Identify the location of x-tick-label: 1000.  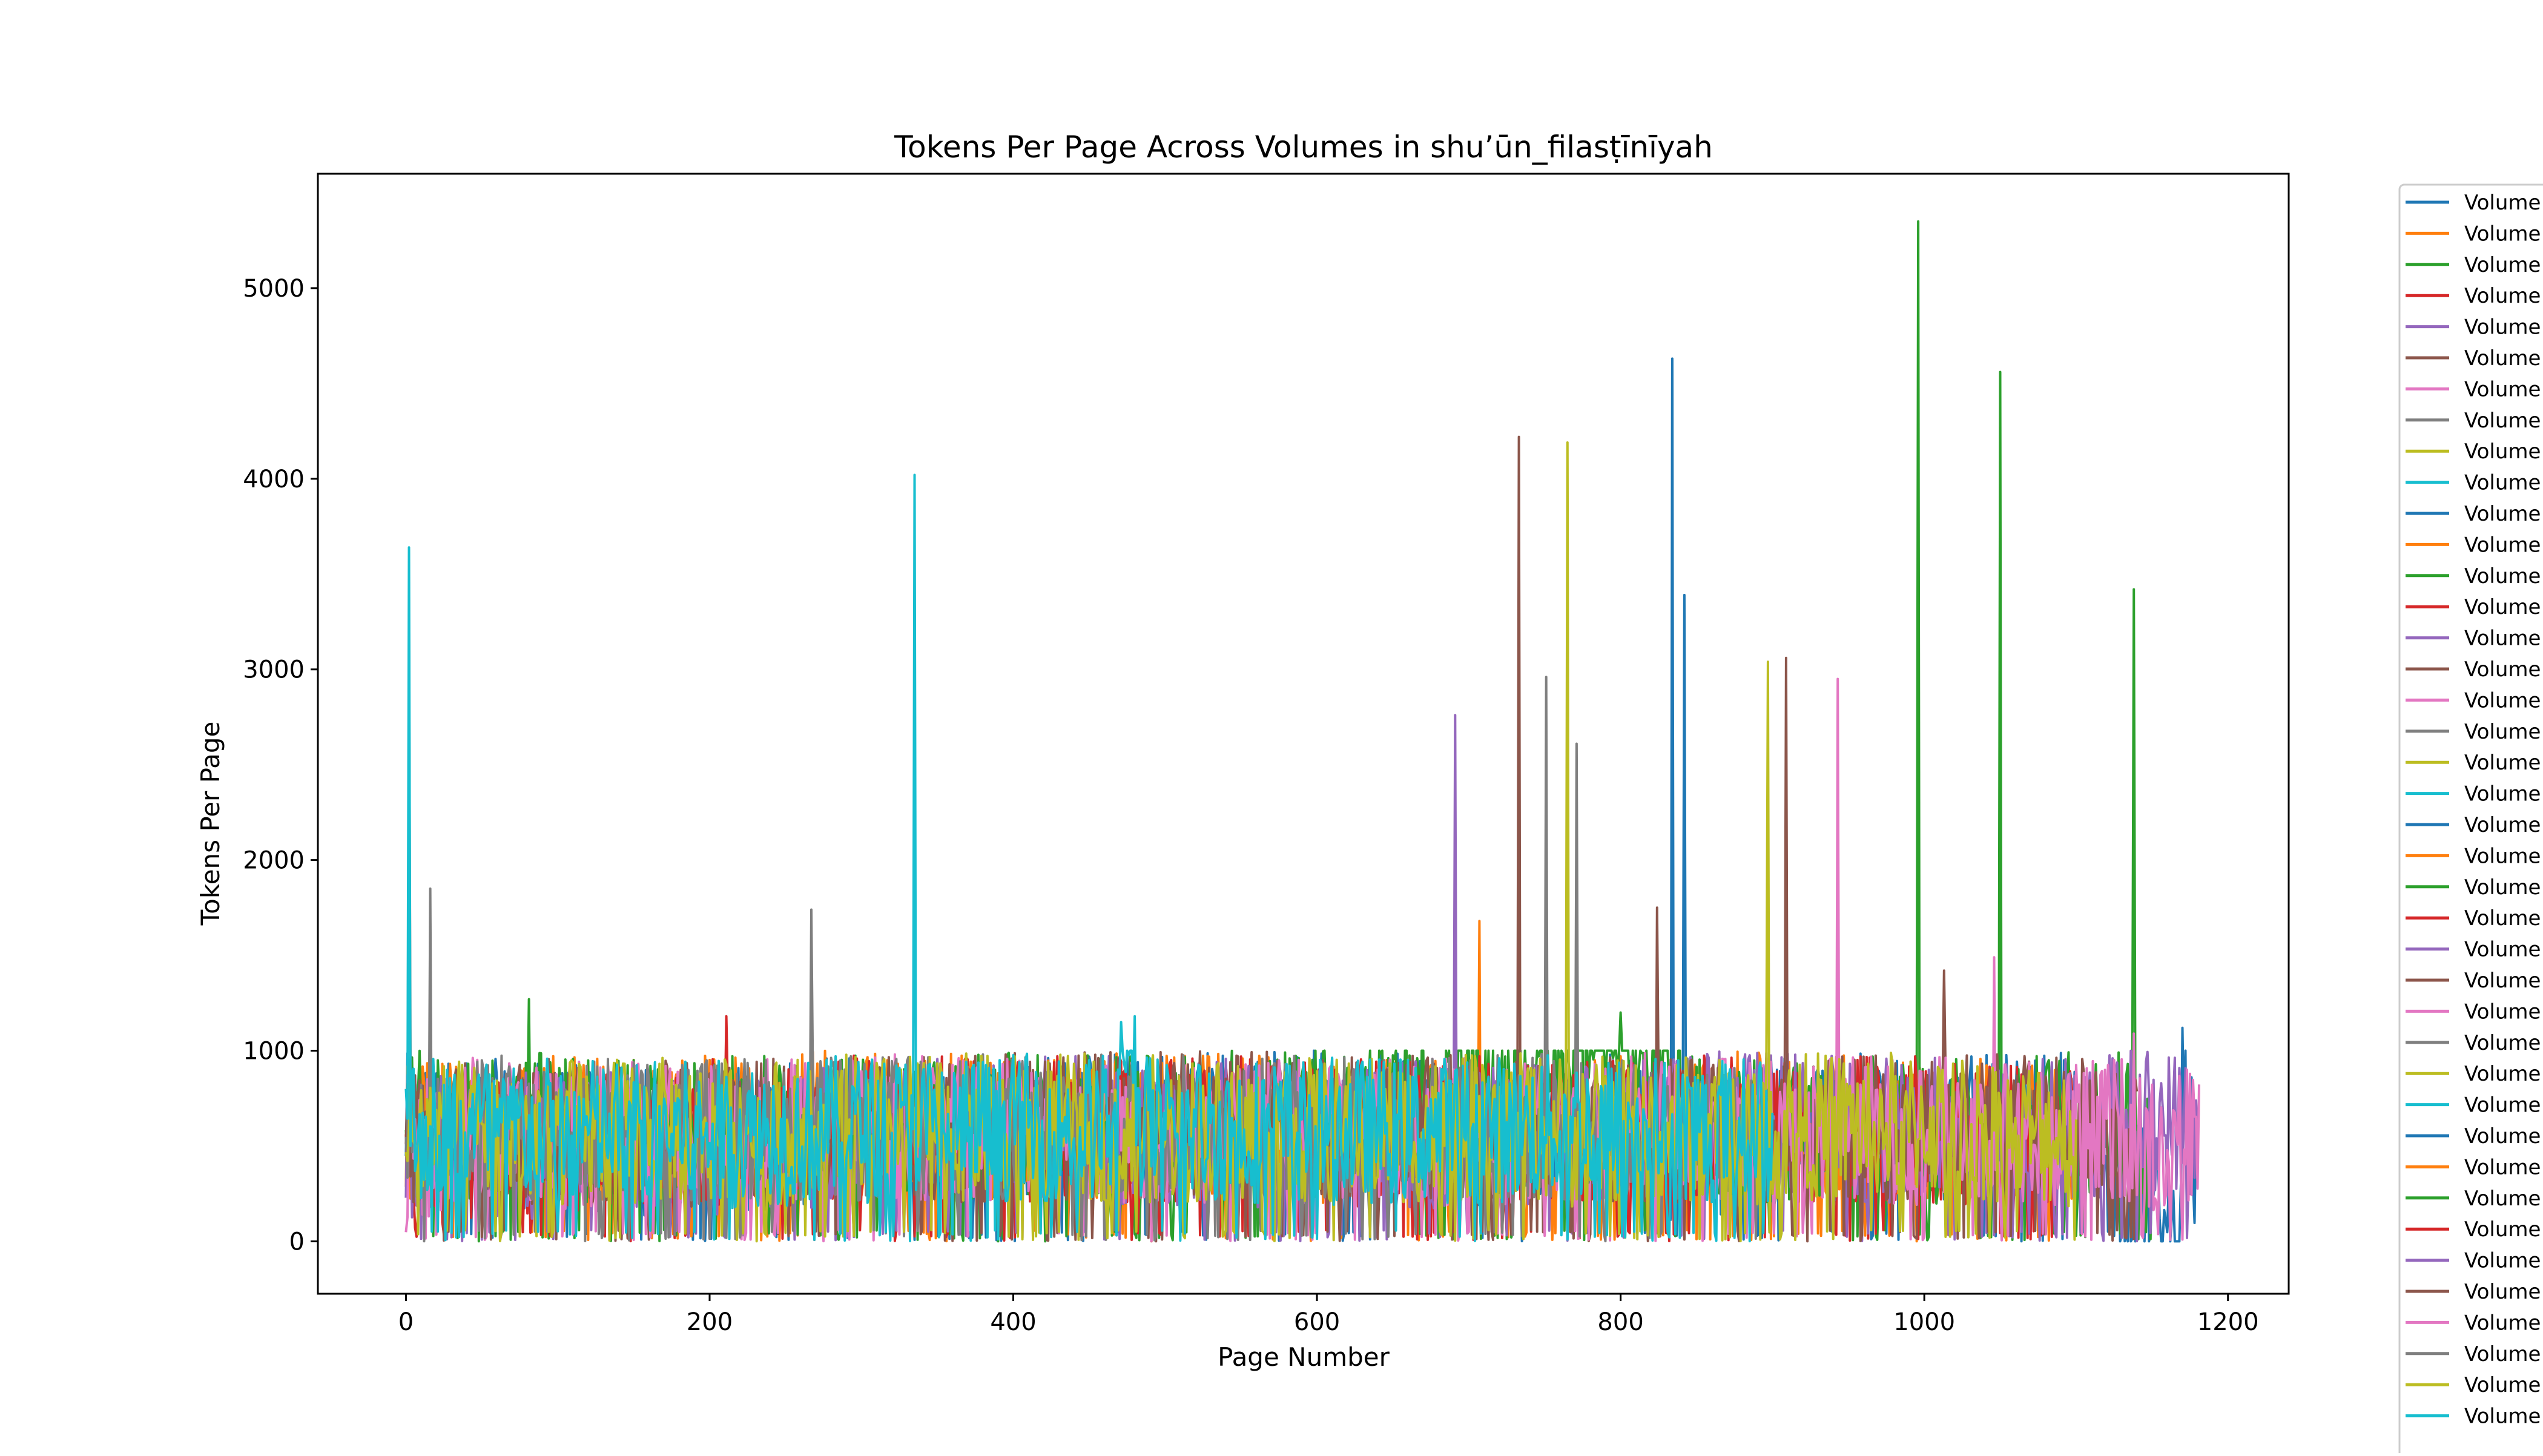
(1924, 1322).